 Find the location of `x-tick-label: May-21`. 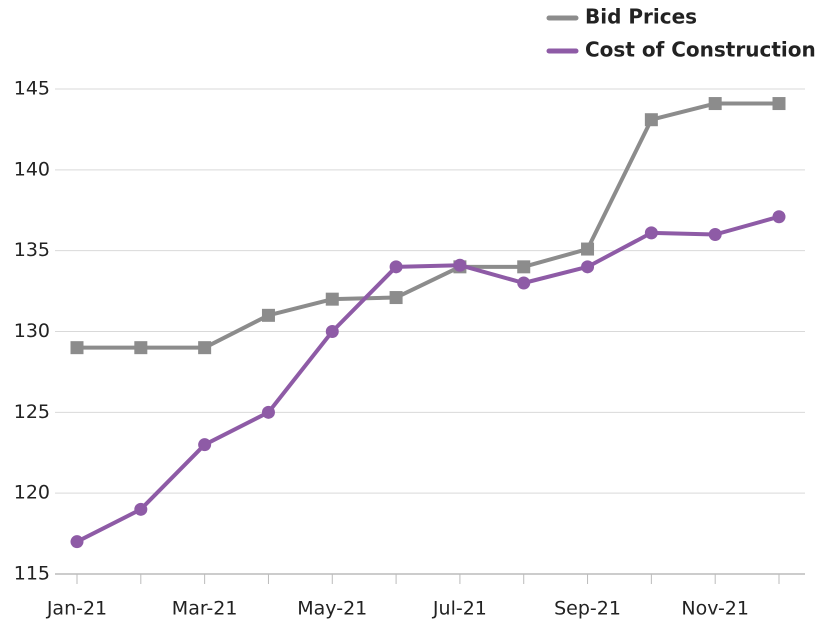

x-tick-label: May-21 is located at coordinates (332, 609).